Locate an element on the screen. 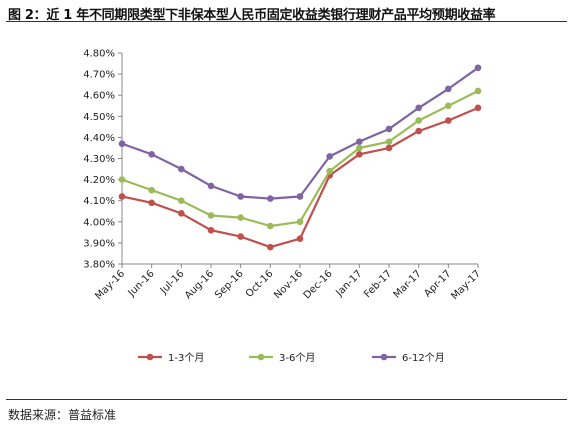 Image resolution: width=573 pixels, height=432 pixels. y-tick-label: 4.50% is located at coordinates (99, 117).